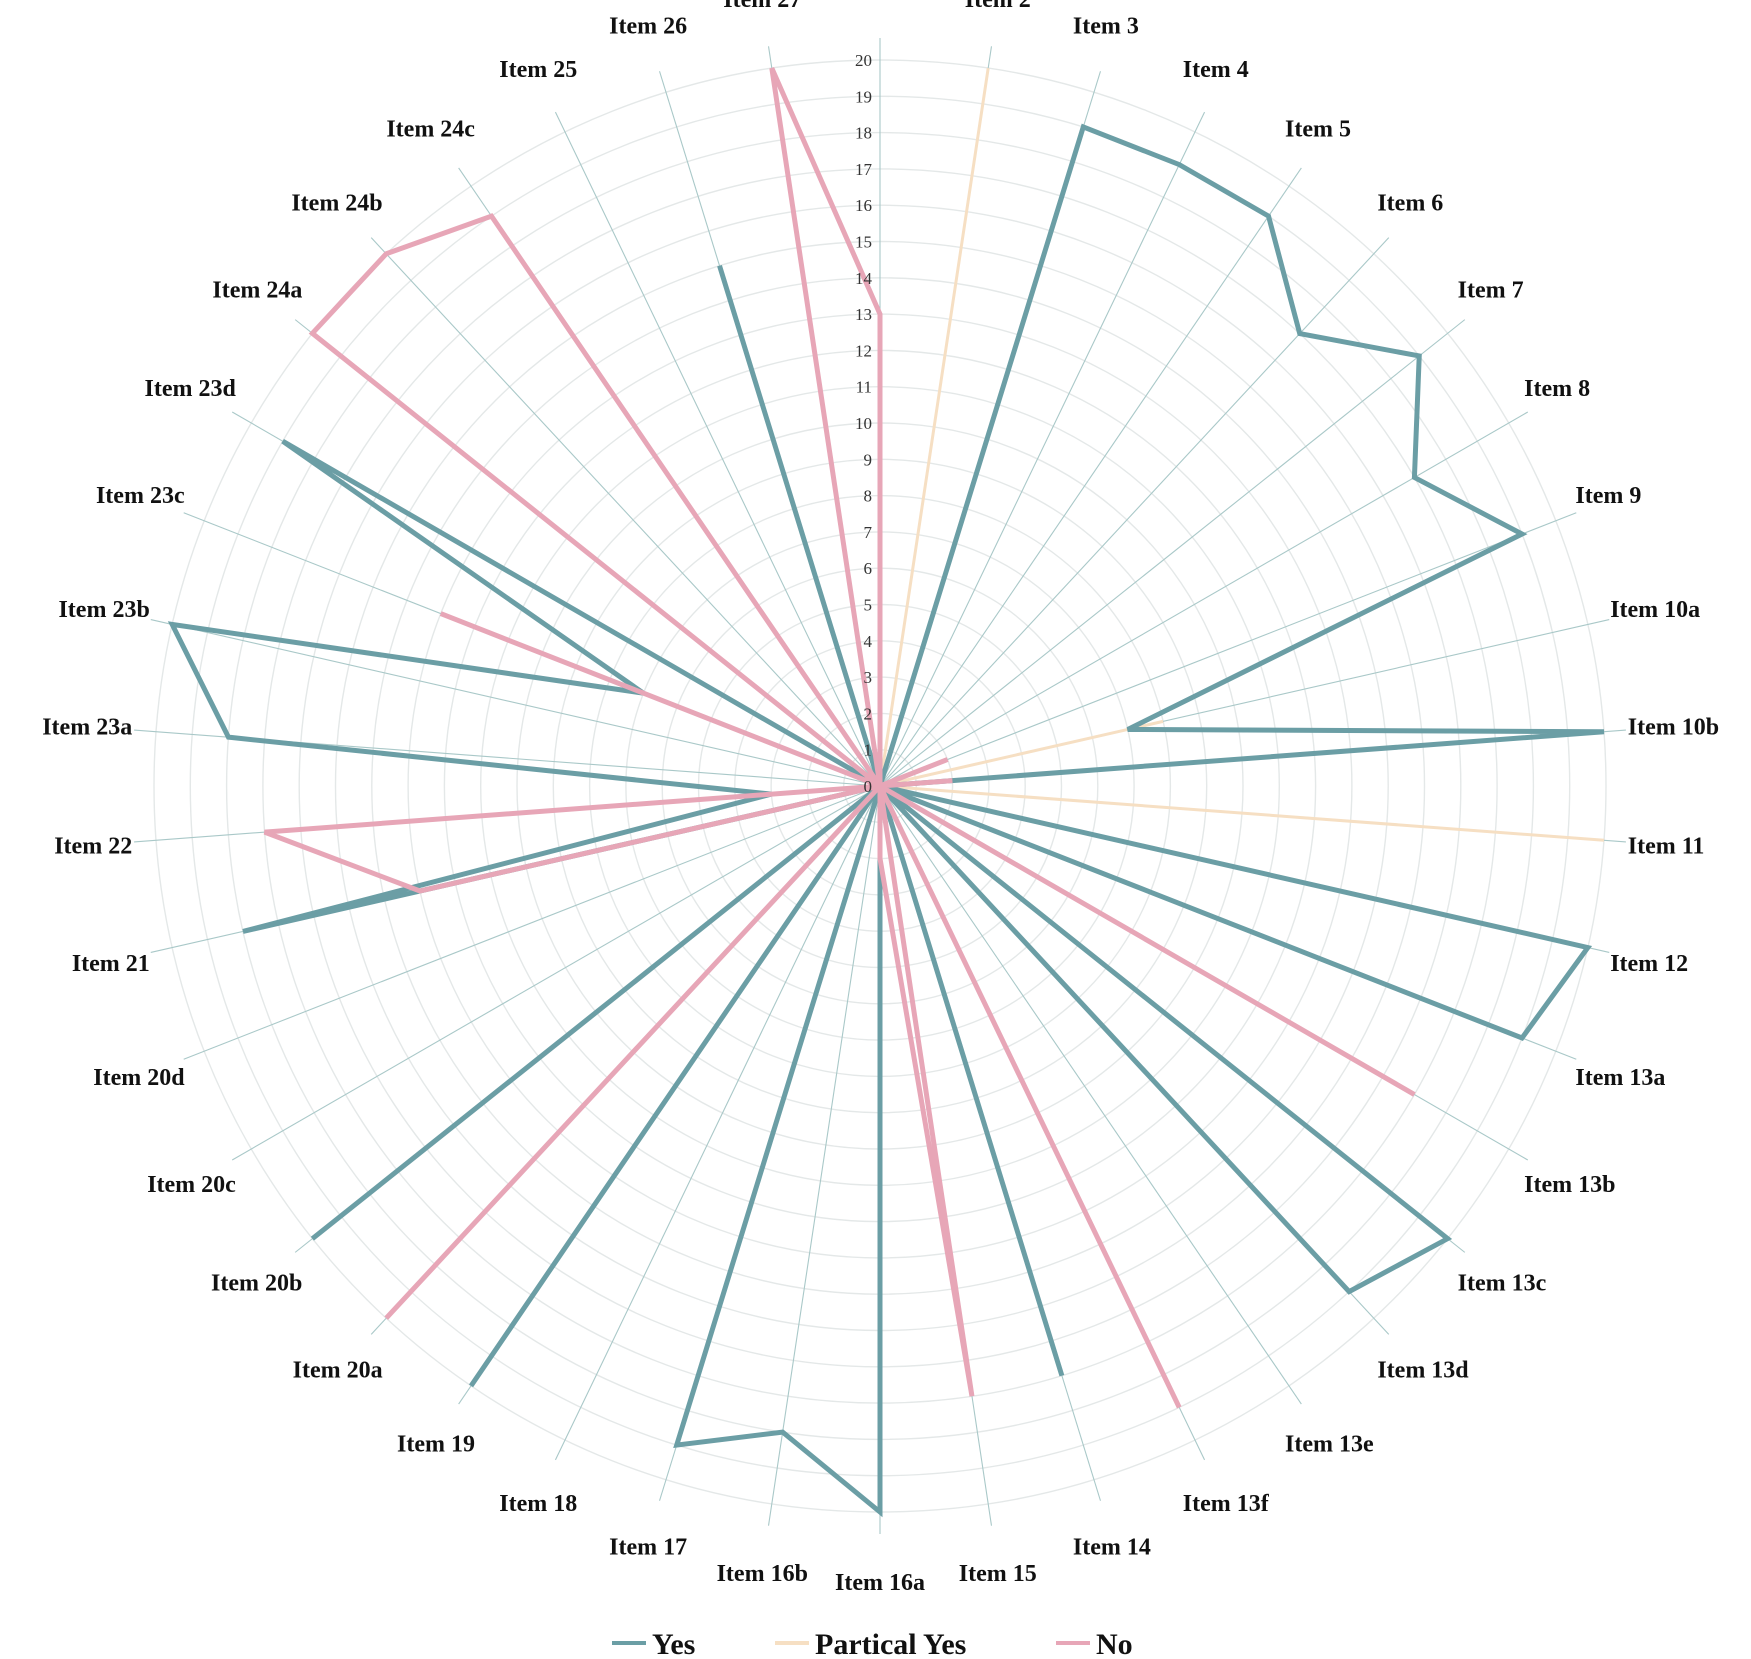 Image resolution: width=1751 pixels, height=1659 pixels. What do you see at coordinates (864, 387) in the screenshot?
I see `tick-label: 11` at bounding box center [864, 387].